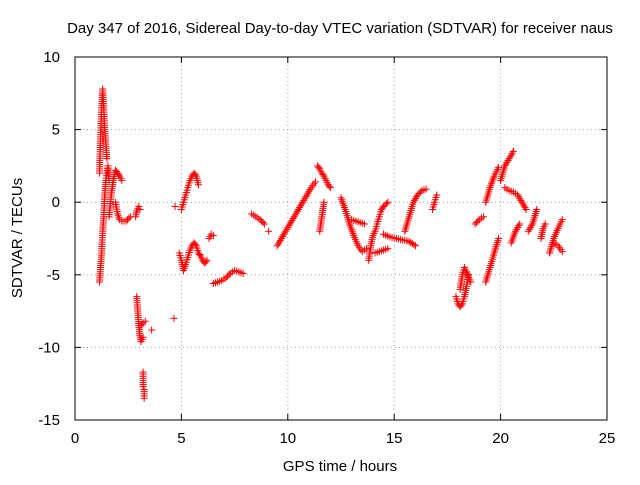  I want to click on x-tick-label: 0, so click(75, 438).